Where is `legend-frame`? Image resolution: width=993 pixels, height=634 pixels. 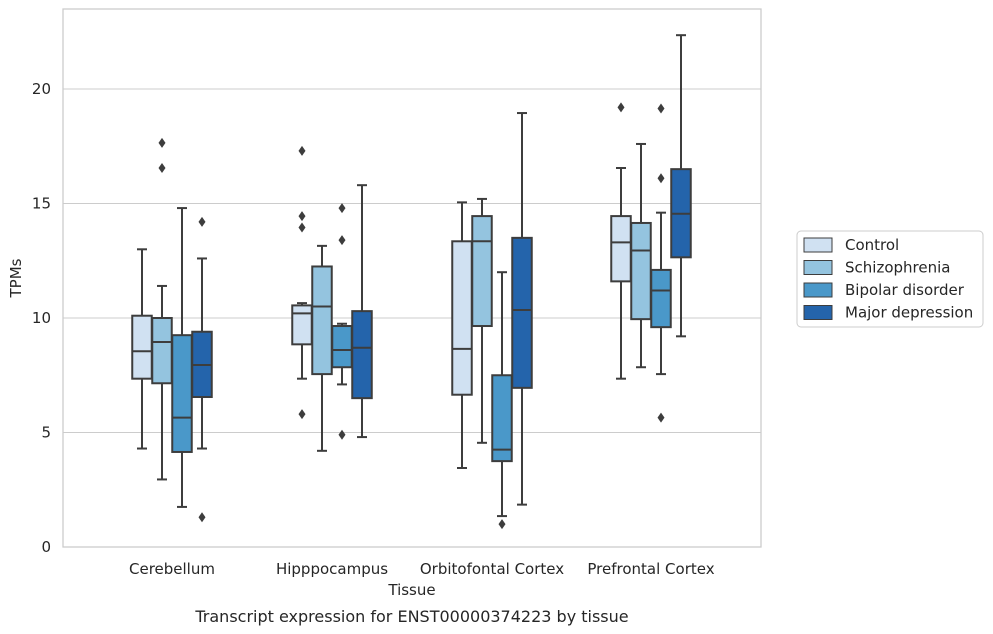
legend-frame is located at coordinates (890, 279).